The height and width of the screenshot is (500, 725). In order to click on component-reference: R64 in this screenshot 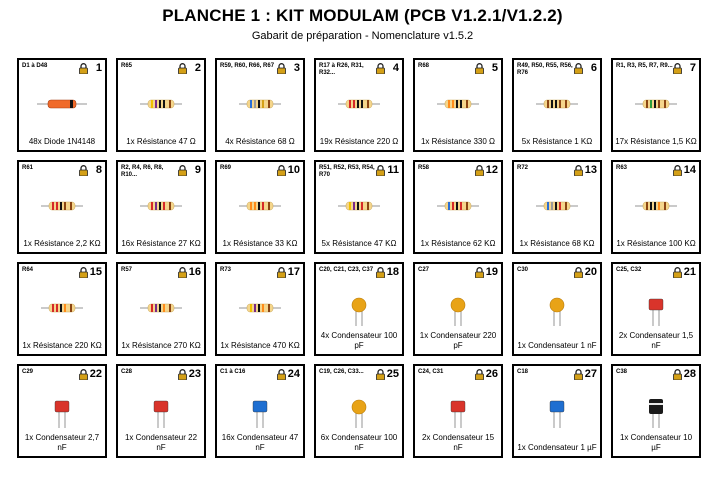, I will do `click(28, 270)`.